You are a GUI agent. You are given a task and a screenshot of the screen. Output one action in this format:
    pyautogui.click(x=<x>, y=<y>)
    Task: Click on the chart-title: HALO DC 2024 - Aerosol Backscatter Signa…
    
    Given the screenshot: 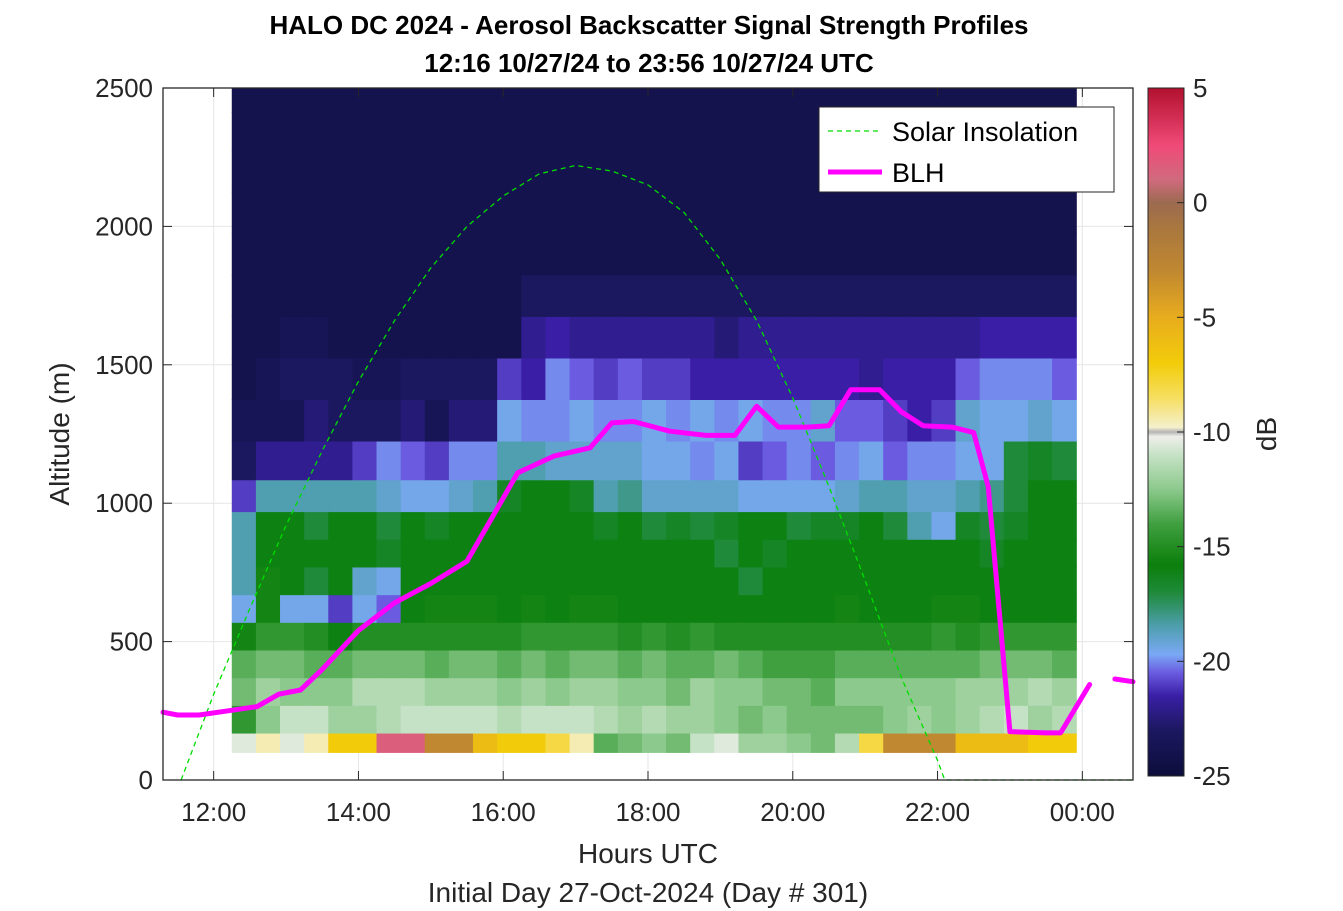 What is the action you would take?
    pyautogui.click(x=648, y=25)
    